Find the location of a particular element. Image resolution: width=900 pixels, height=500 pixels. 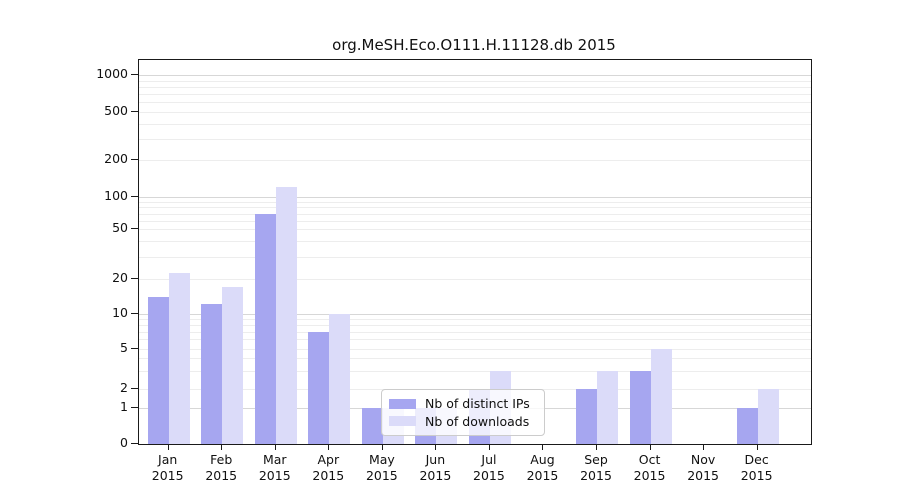

legend-item-downloads: Nb of downloads is located at coordinates (462, 421).